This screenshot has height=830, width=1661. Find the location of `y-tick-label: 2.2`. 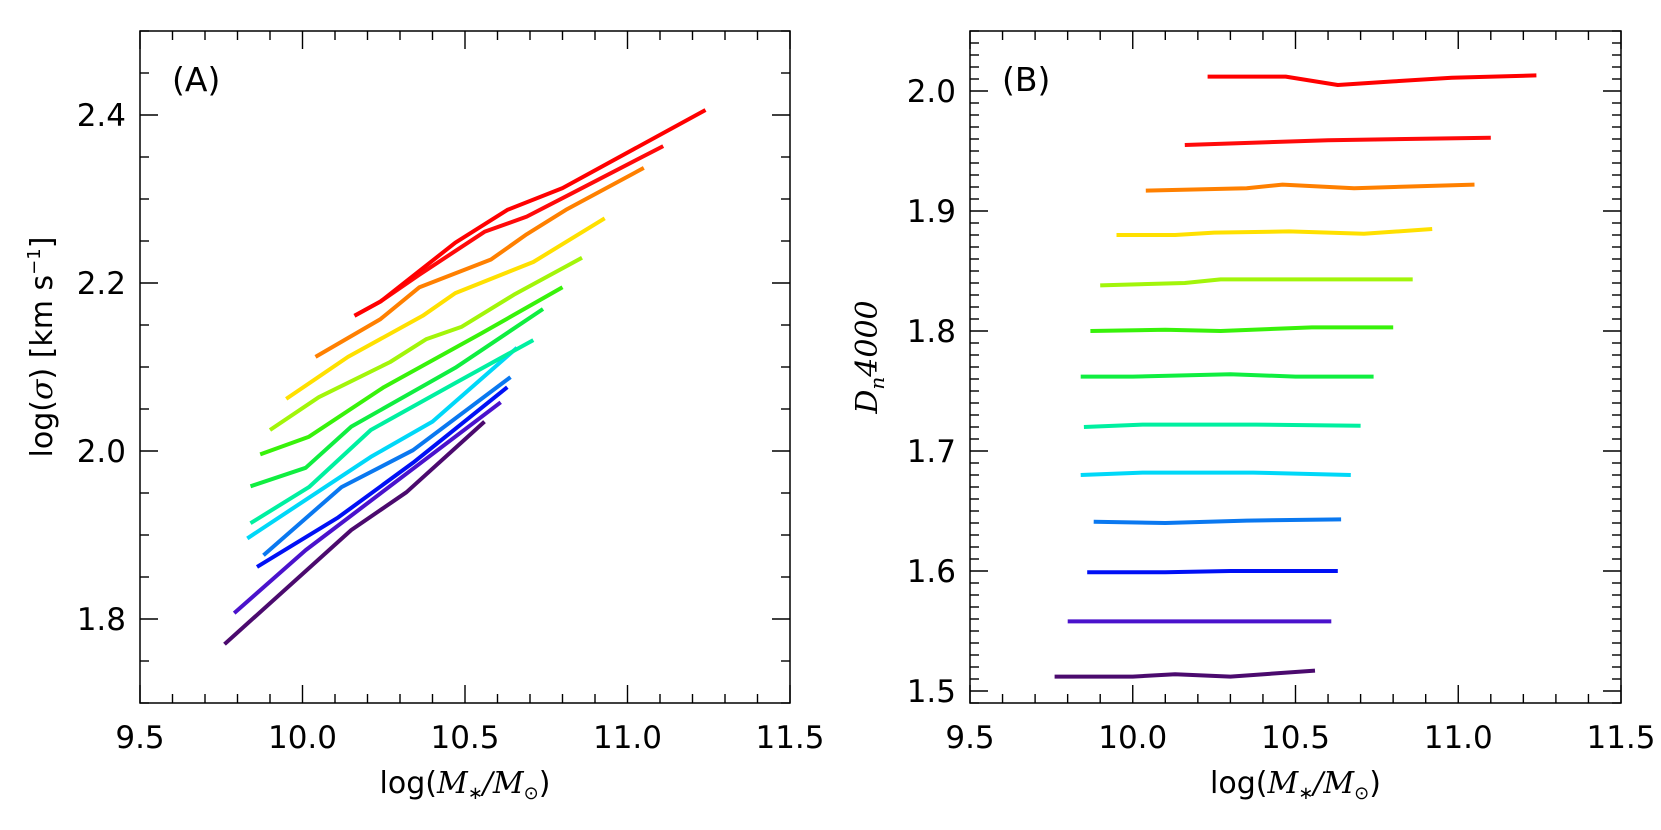

y-tick-label: 2.2 is located at coordinates (101, 284).